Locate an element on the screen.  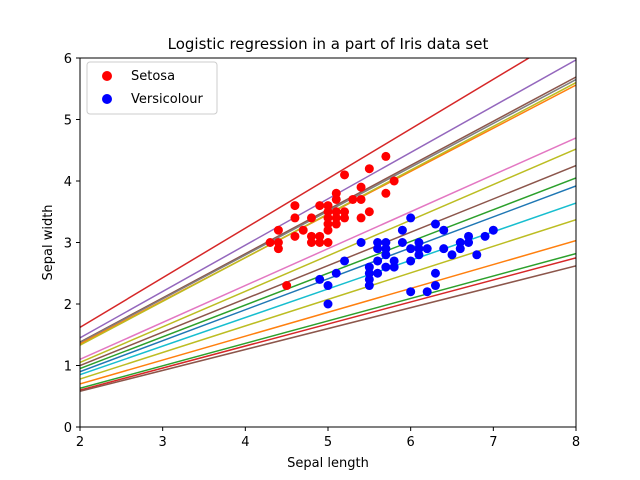
x-axis-label: Sepal length is located at coordinates (328, 463).